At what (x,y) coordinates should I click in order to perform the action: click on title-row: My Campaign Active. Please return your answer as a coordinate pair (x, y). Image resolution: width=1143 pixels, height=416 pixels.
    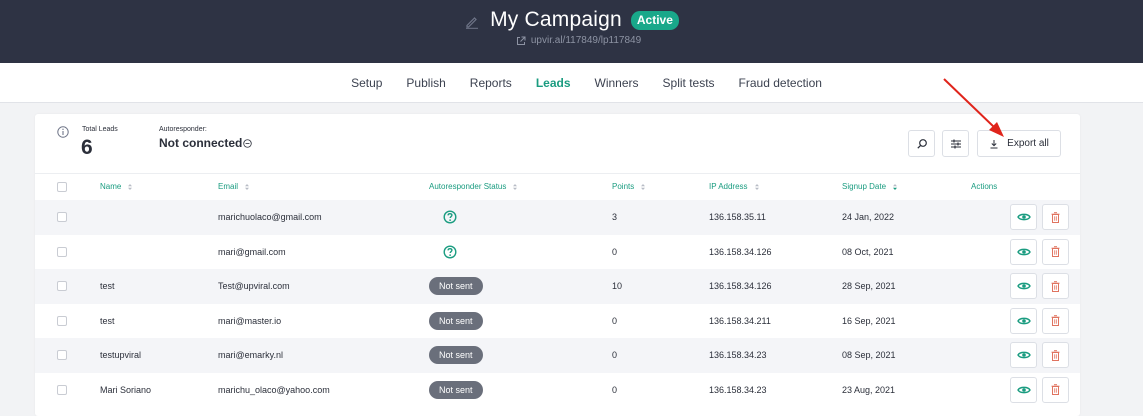
    Looking at the image, I should click on (571, 20).